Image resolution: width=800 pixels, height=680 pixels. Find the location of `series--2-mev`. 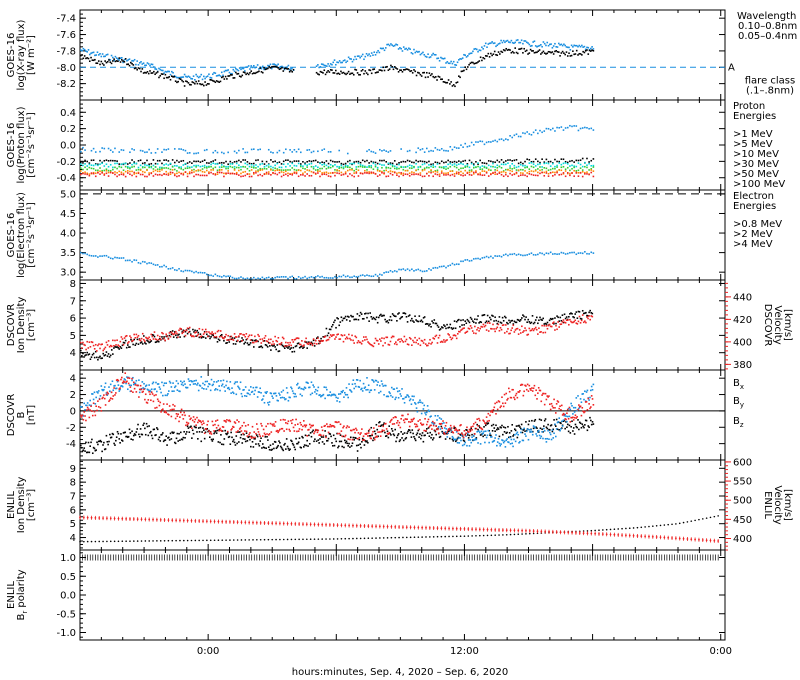

series--2-mev is located at coordinates (337, 265).